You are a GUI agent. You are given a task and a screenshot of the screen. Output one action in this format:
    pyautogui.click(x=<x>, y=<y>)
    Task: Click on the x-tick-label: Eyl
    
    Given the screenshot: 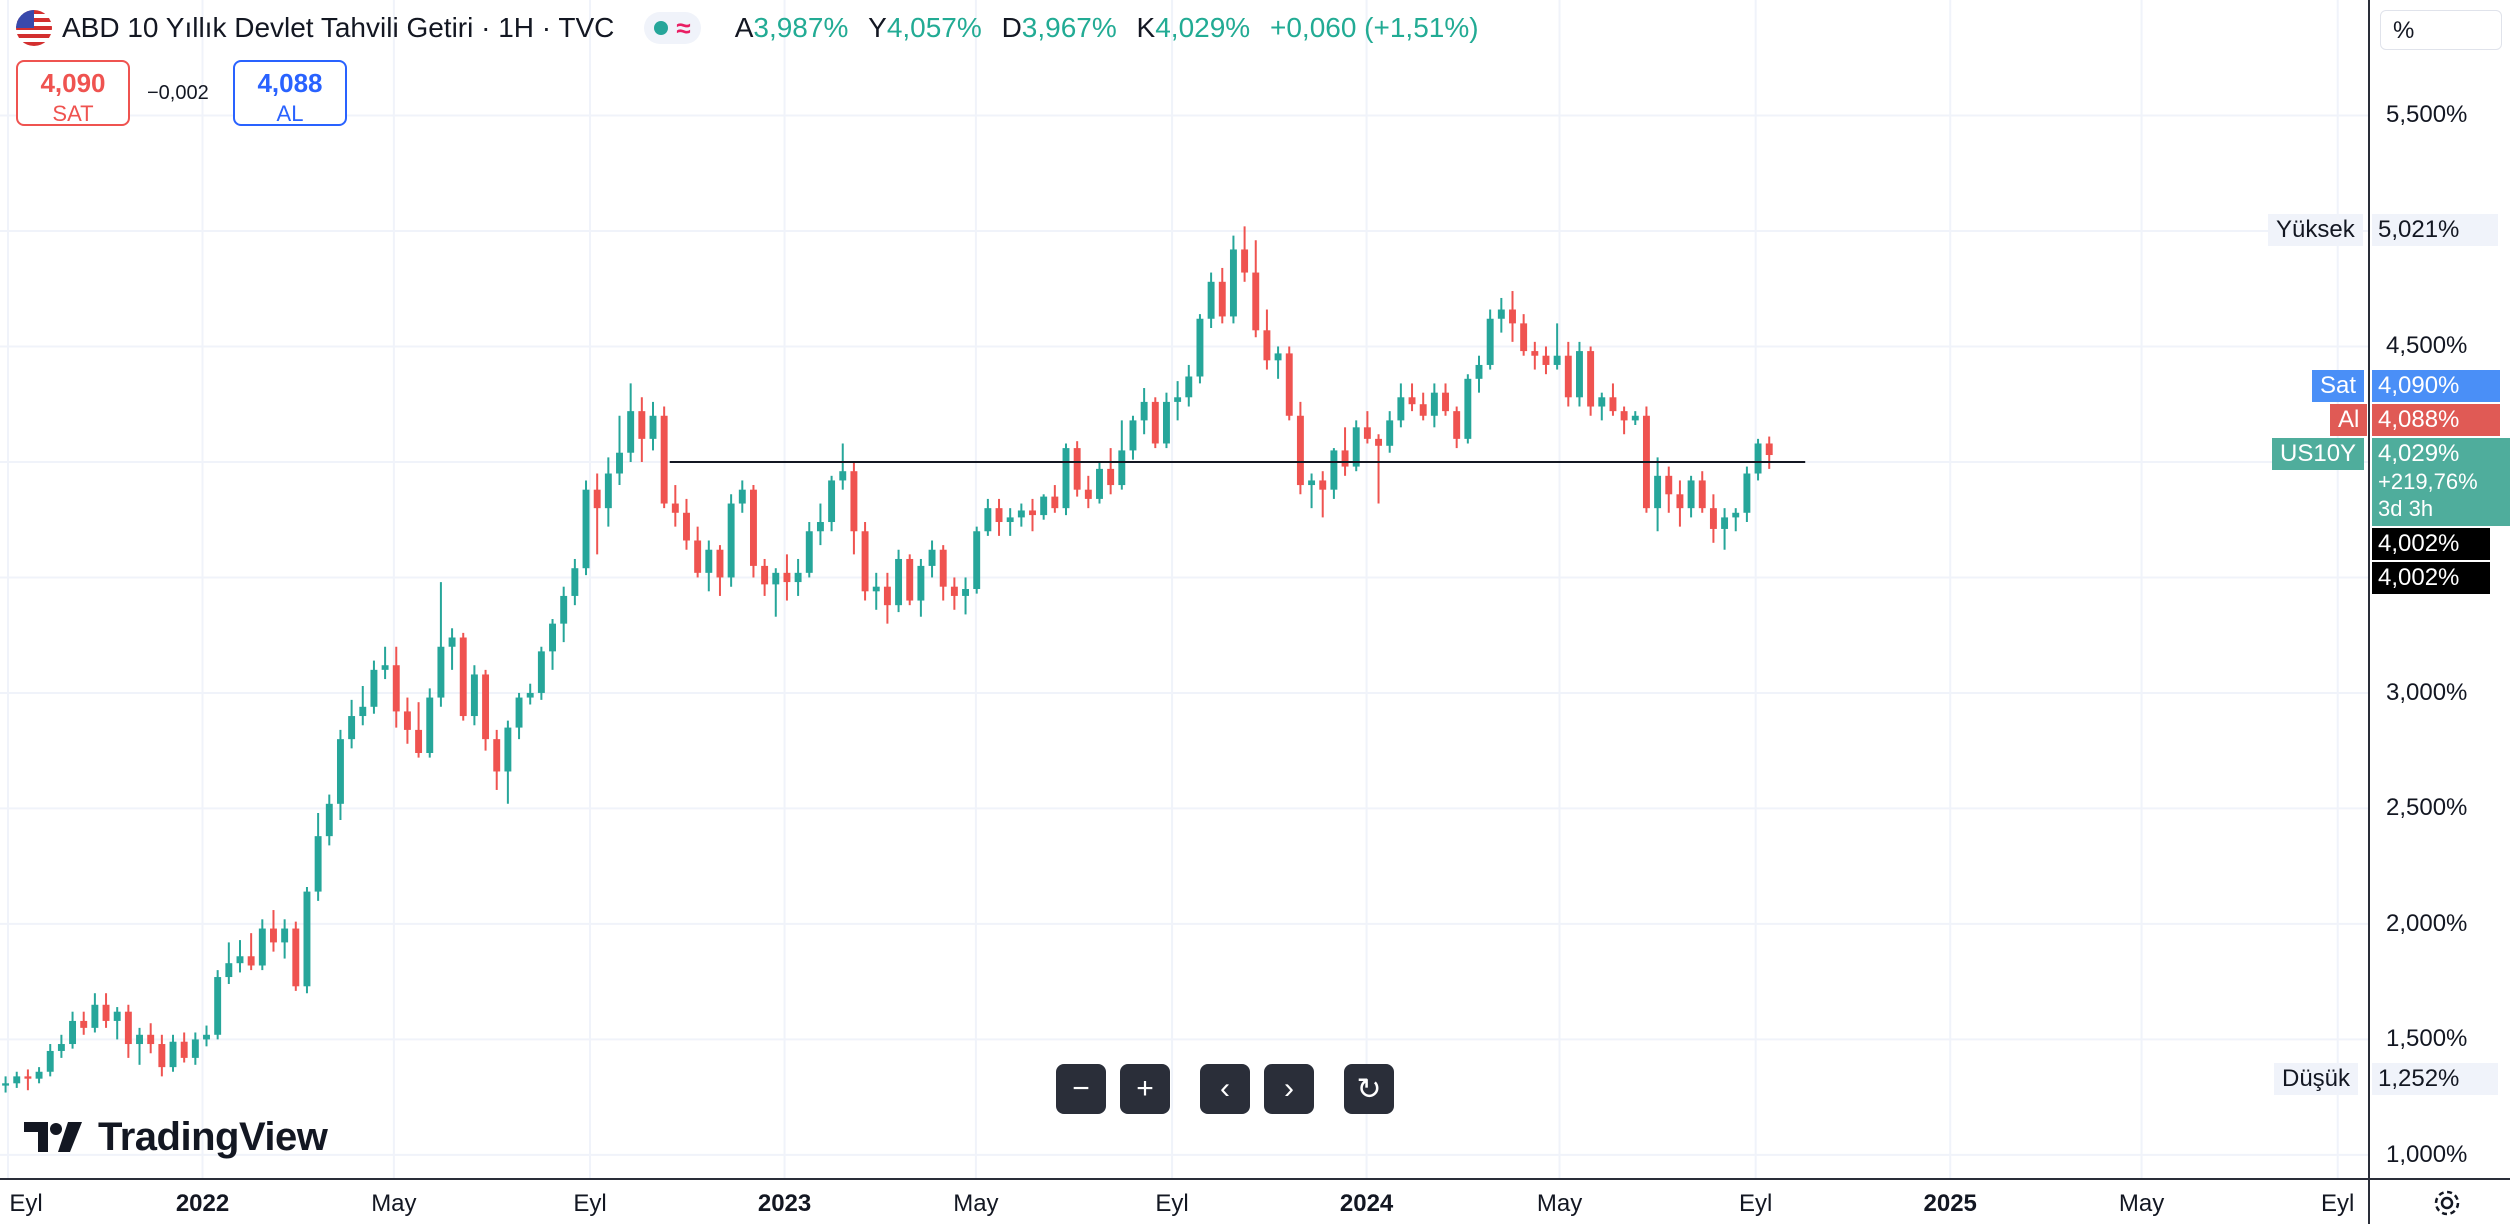 What is the action you would take?
    pyautogui.click(x=1755, y=1203)
    